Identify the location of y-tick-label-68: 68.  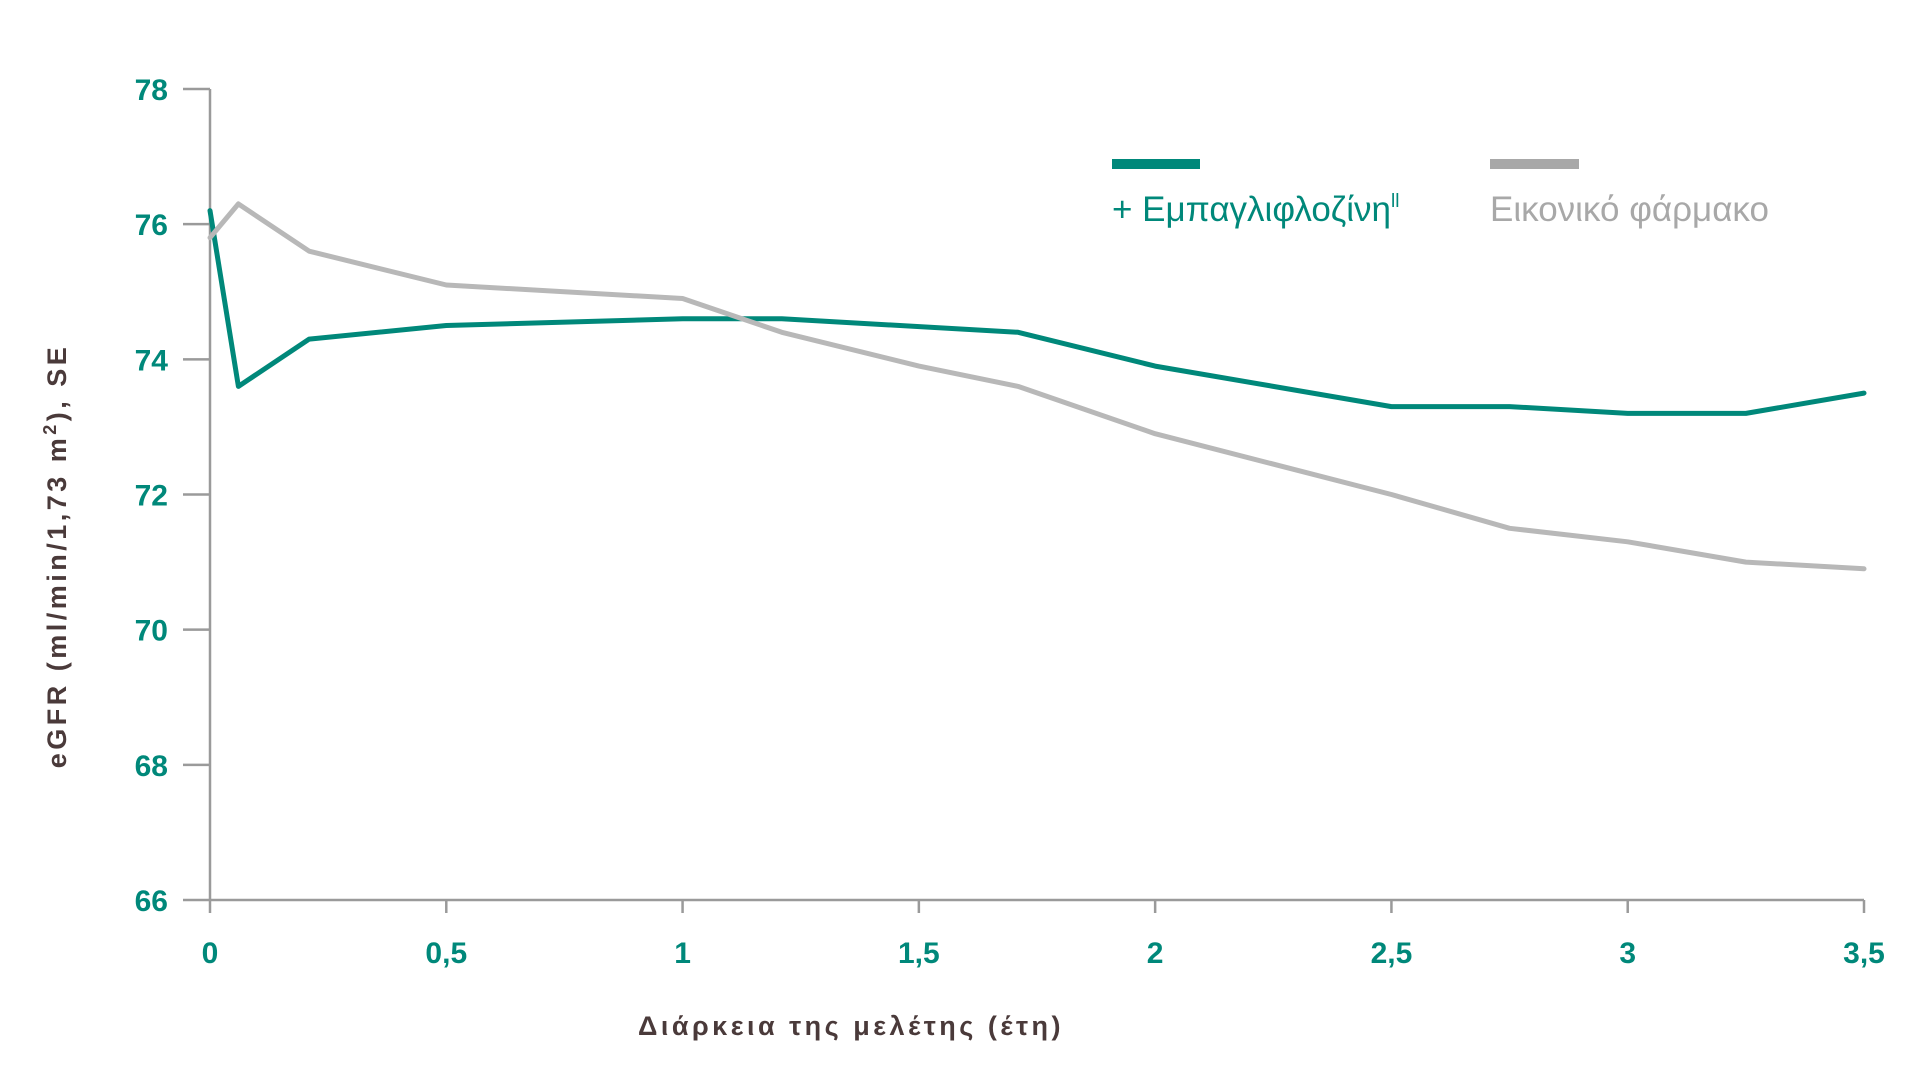
(151, 766).